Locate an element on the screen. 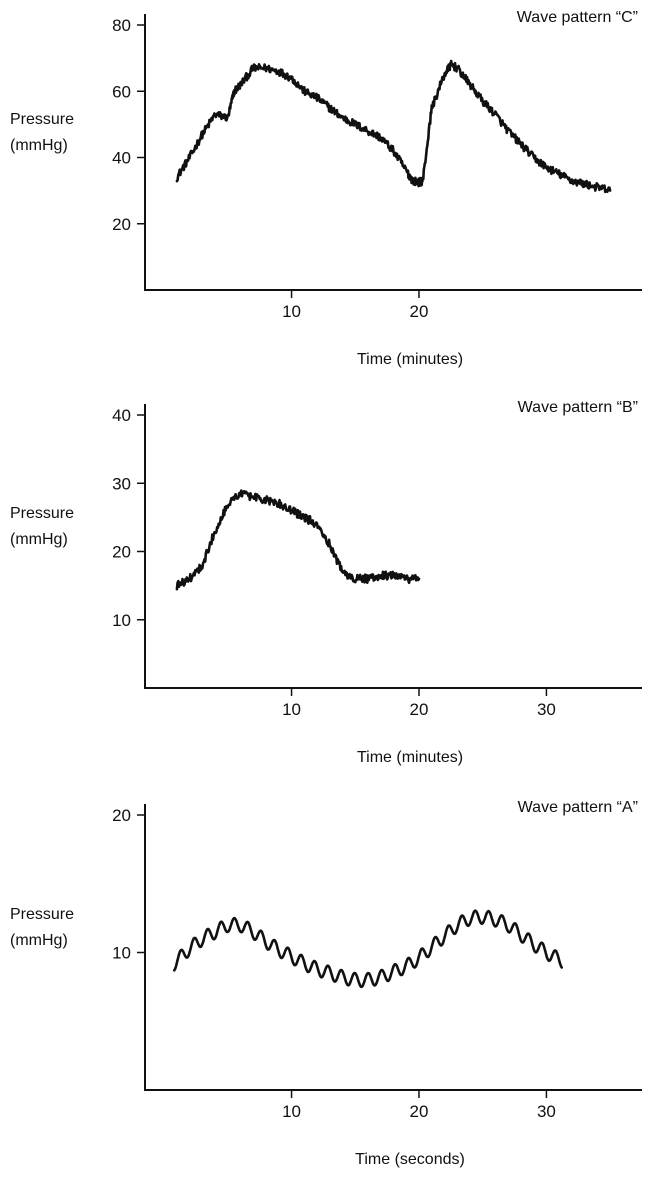 The image size is (656, 1178). chart-title: Wave pattern “A” is located at coordinates (578, 807).